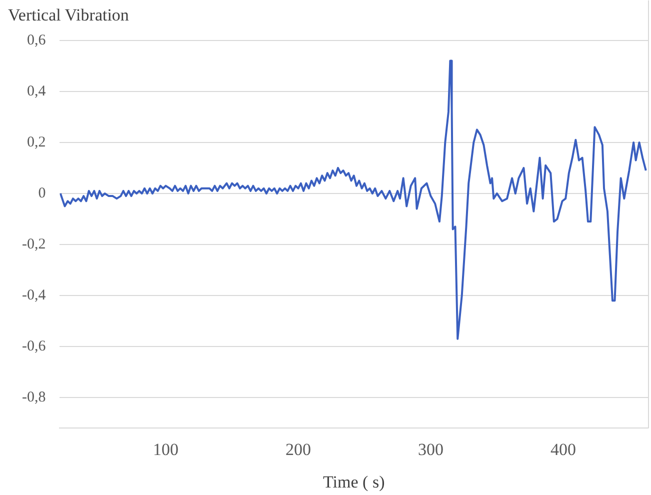 The image size is (651, 495). Describe the element at coordinates (36, 142) in the screenshot. I see `y-tick-label: 0,2` at that location.